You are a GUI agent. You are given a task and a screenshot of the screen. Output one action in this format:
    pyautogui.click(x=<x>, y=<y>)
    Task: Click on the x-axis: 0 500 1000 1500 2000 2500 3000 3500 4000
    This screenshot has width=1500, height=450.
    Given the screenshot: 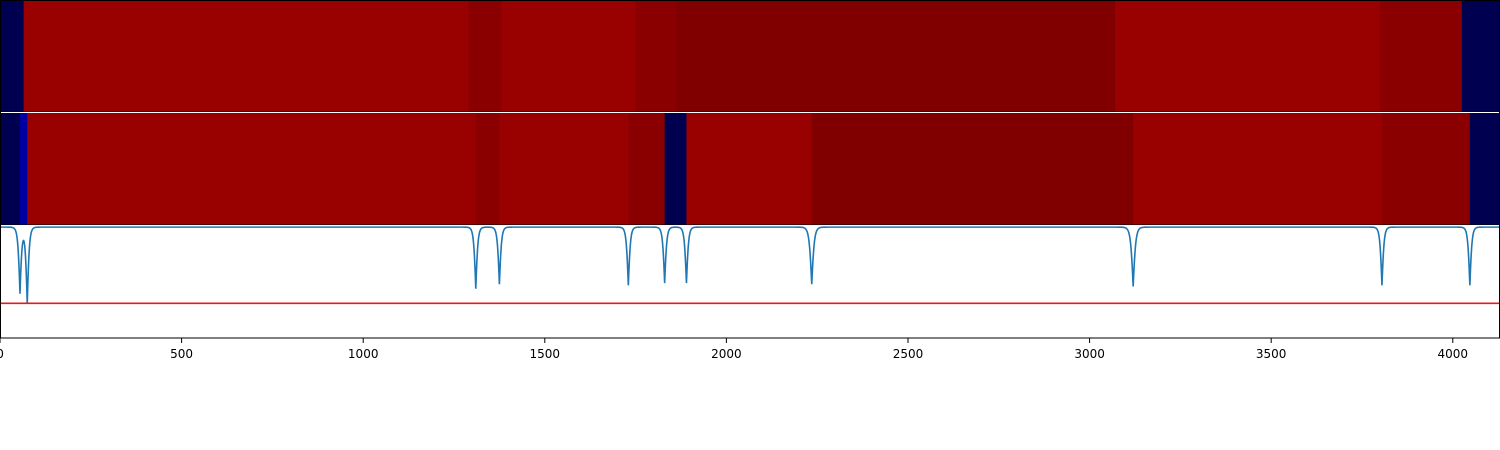 What is the action you would take?
    pyautogui.click(x=734, y=349)
    